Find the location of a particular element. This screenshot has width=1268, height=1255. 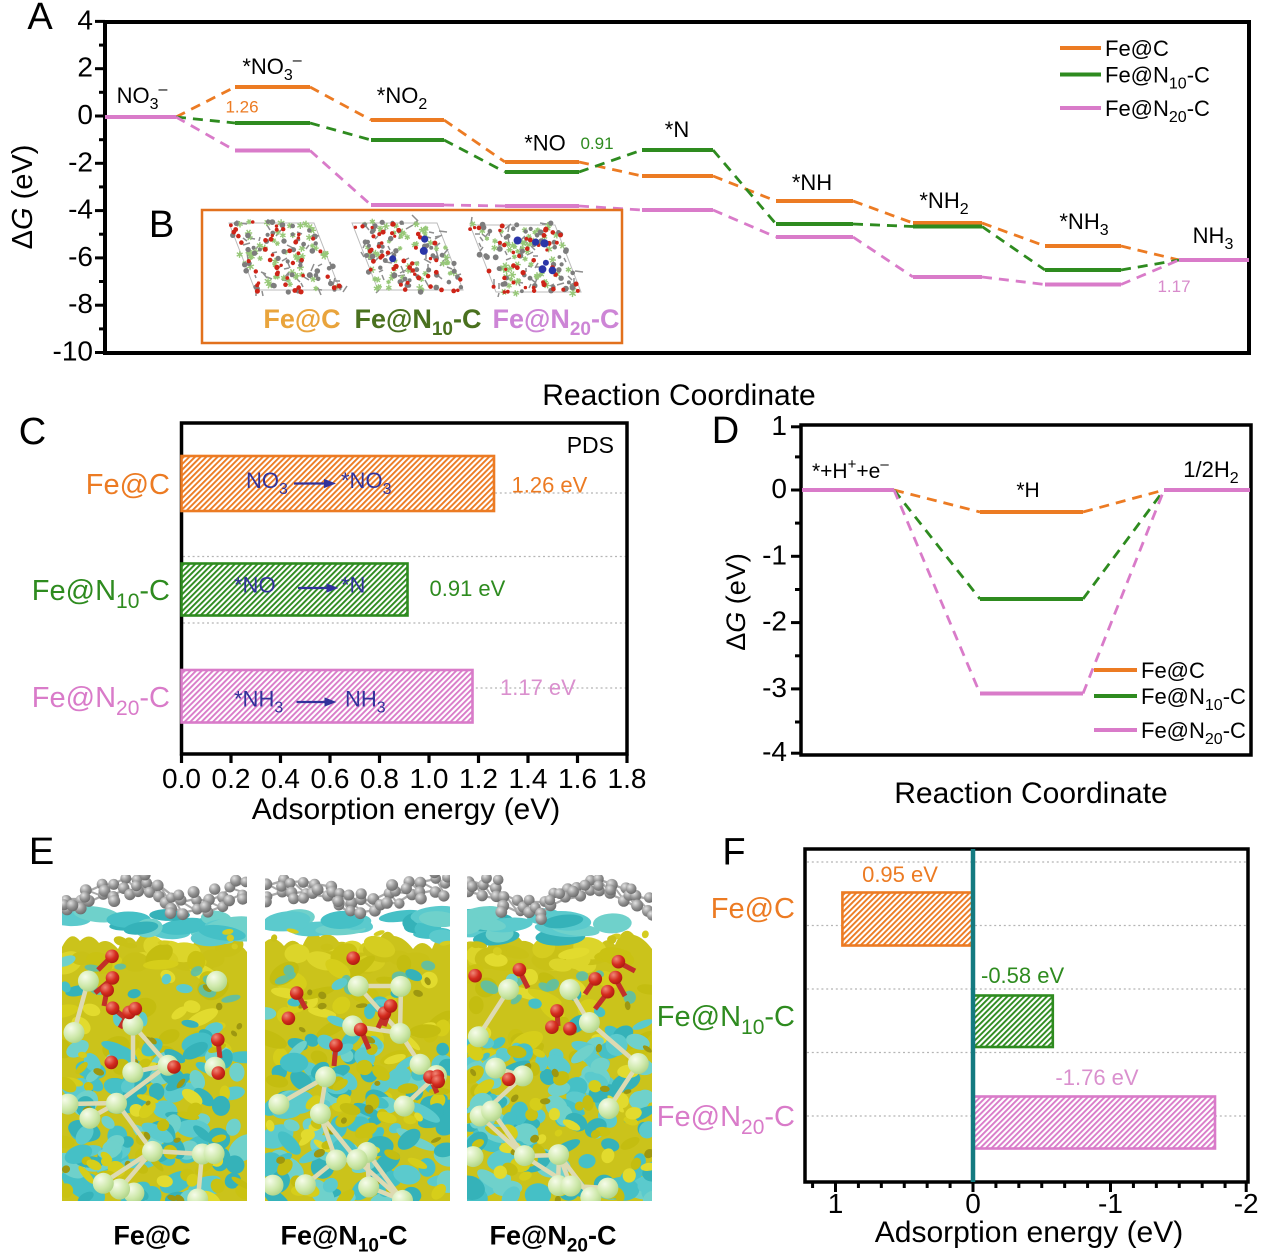

svg-text: 0.8 is located at coordinates (379, 778).